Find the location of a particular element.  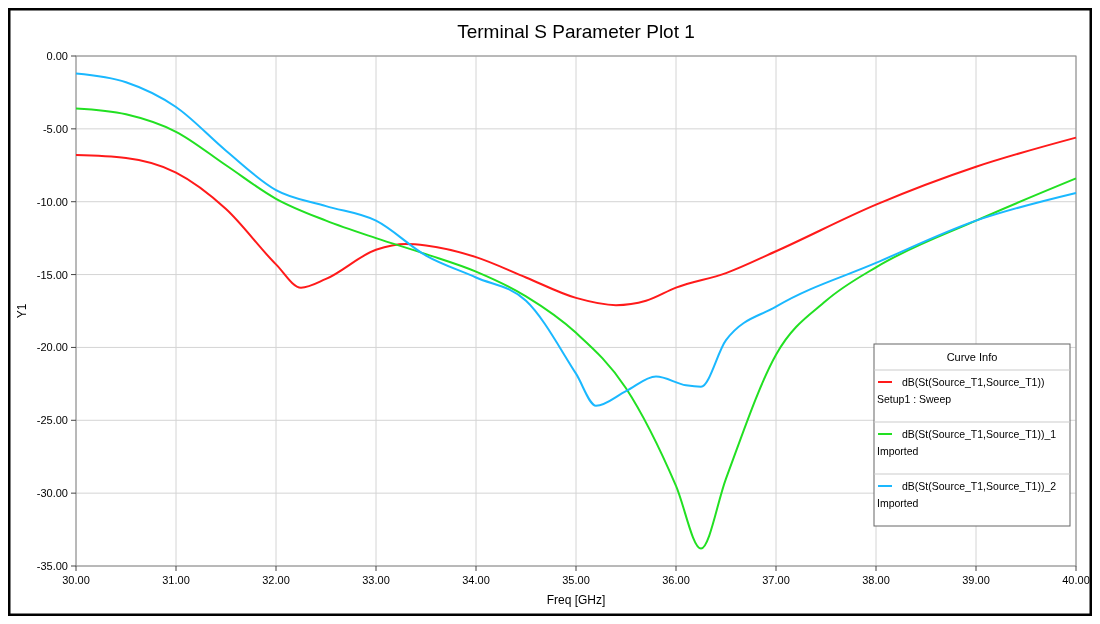

y-tick-label: -15.00 is located at coordinates (52, 274).